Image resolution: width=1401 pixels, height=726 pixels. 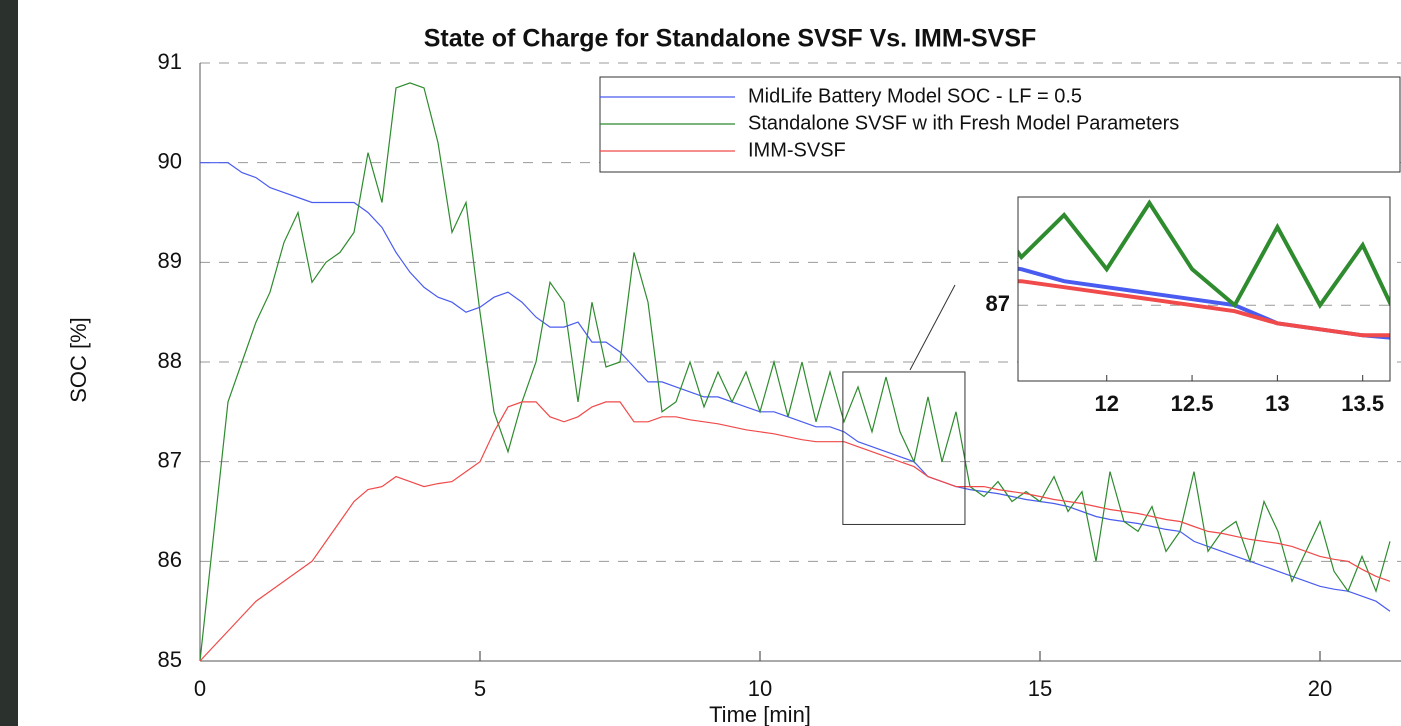 What do you see at coordinates (170, 360) in the screenshot?
I see `y-tick-label: 88` at bounding box center [170, 360].